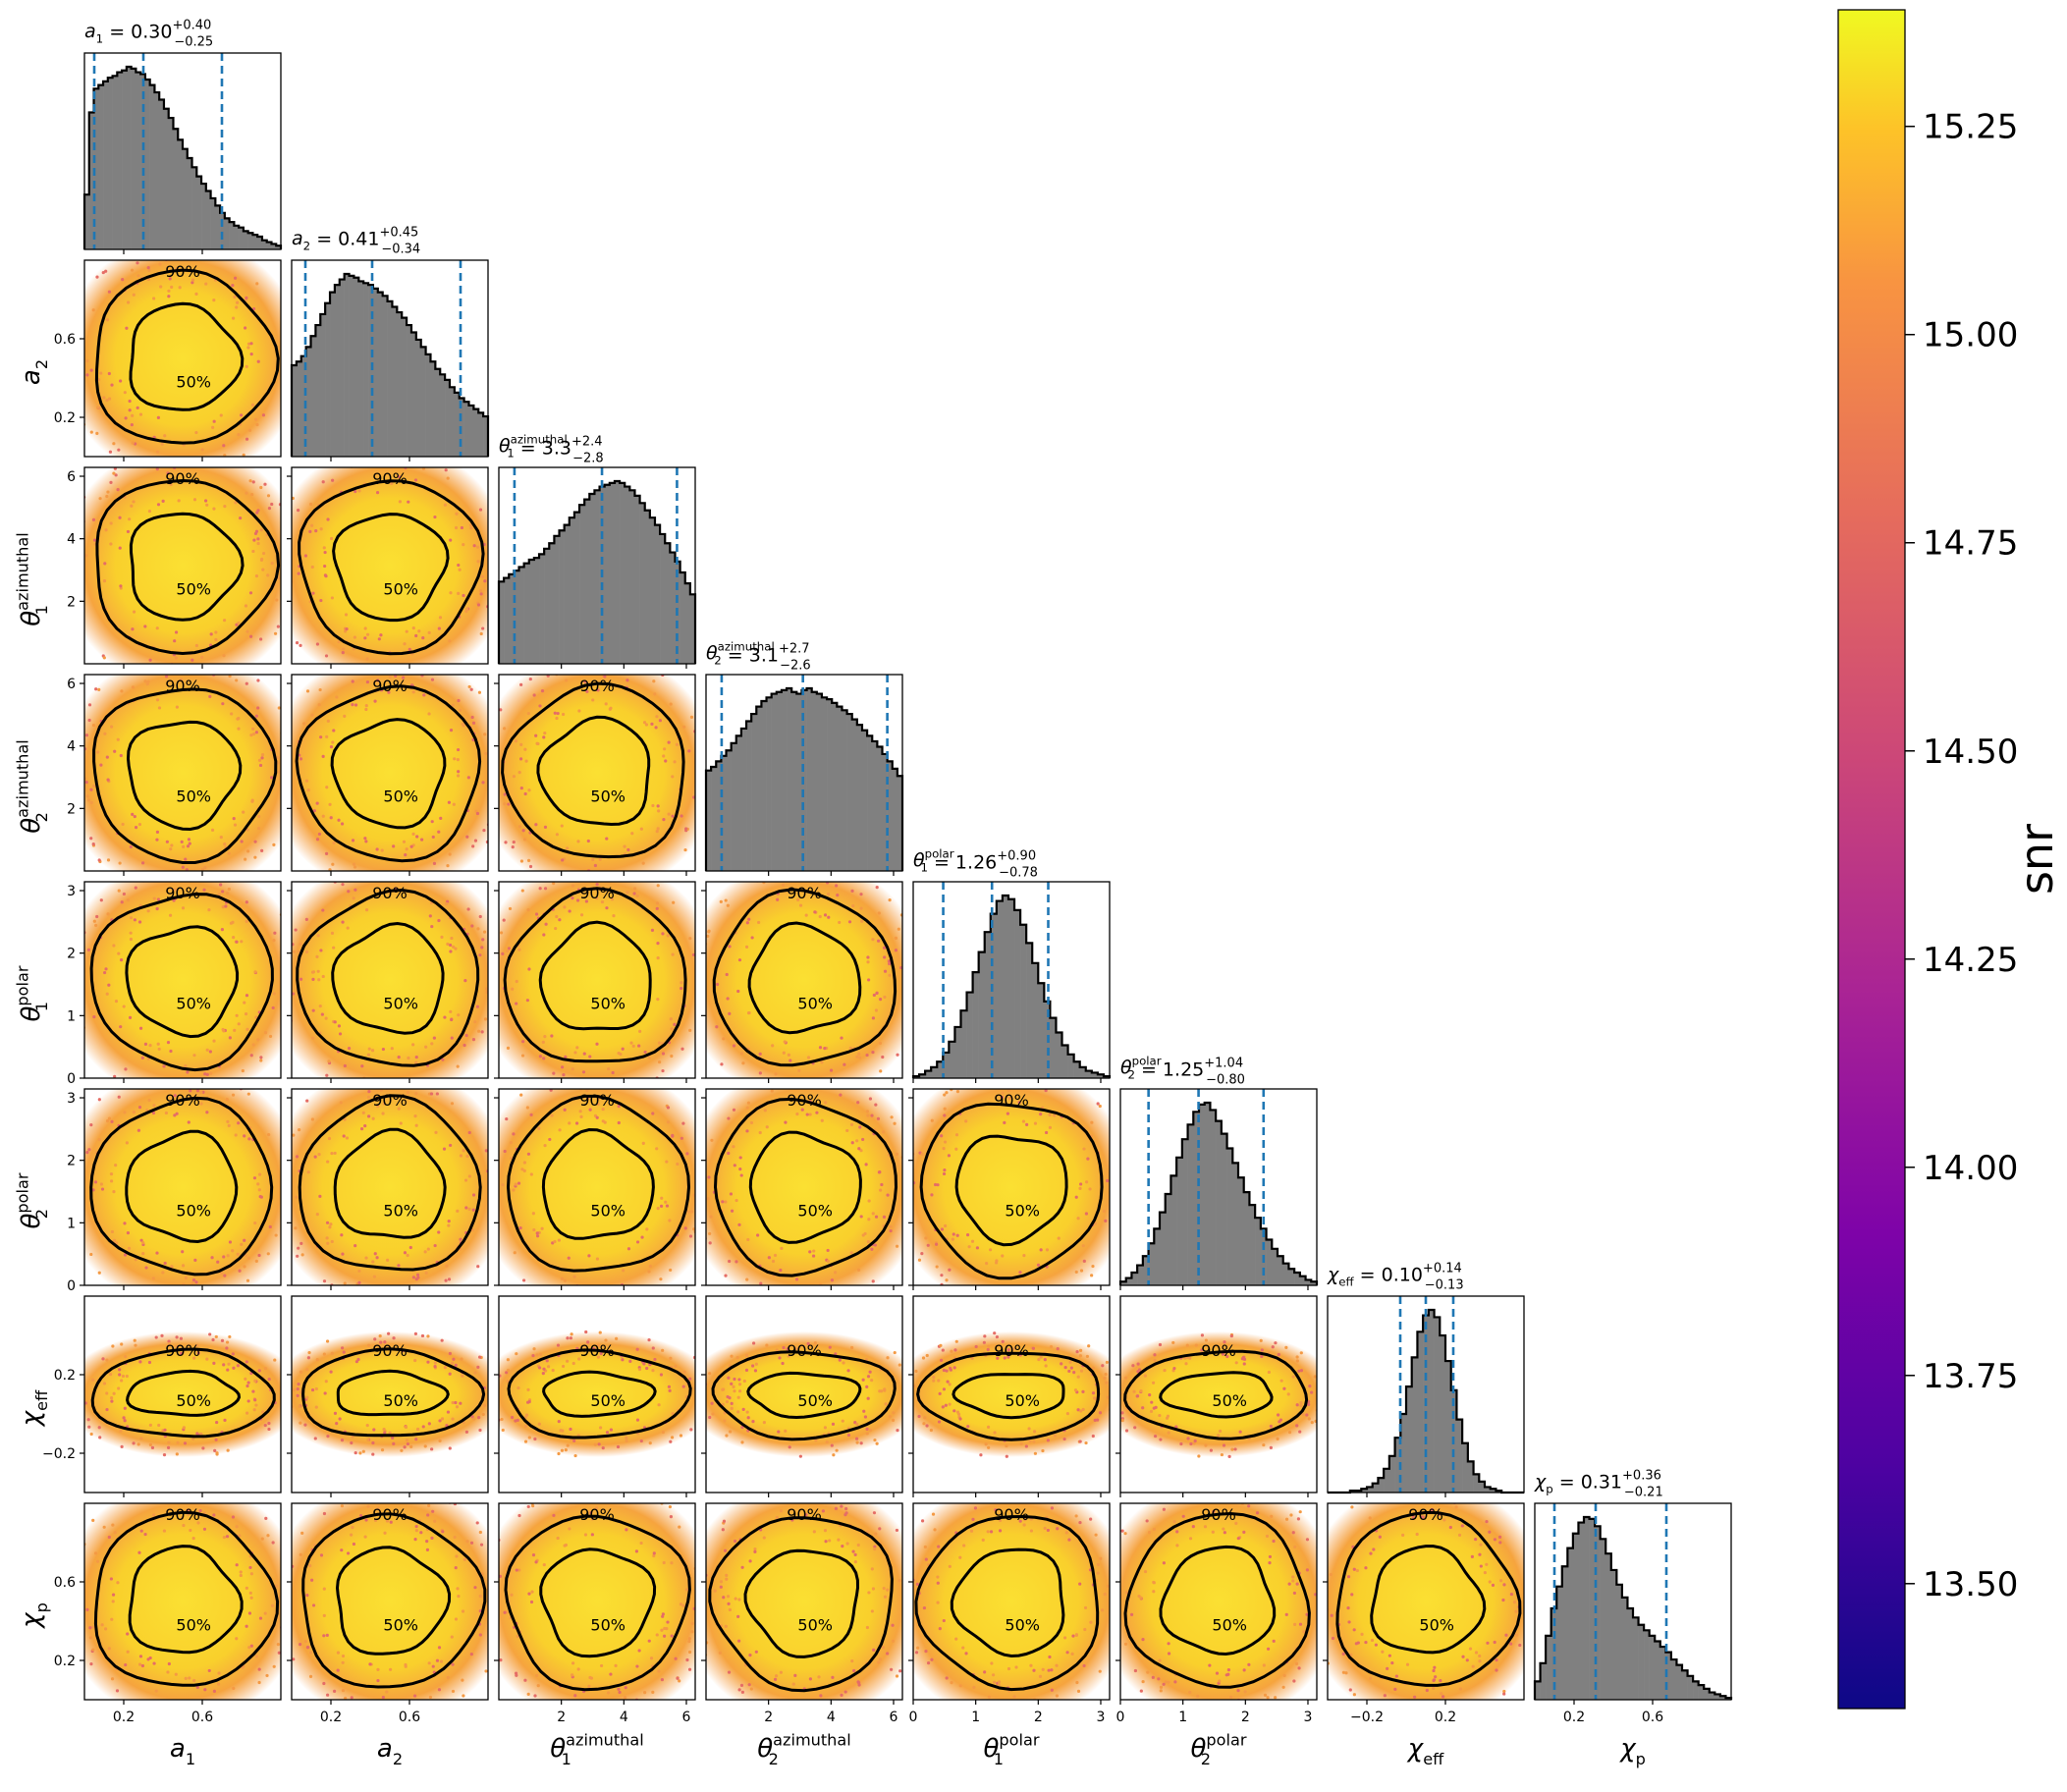 This screenshot has width=2067, height=1792. I want to click on panel-t2p-t1a: 90%50%, so click(595, 1189).